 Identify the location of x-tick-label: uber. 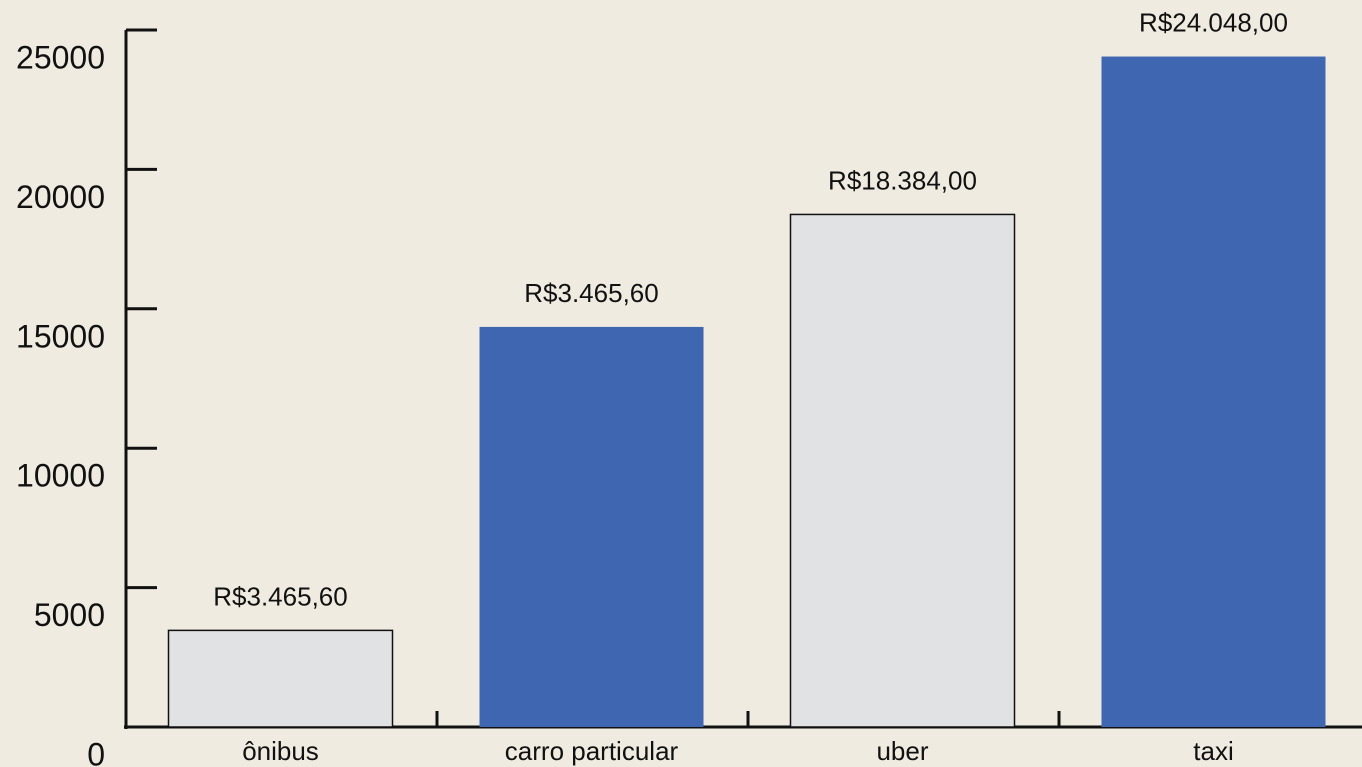
(902, 751).